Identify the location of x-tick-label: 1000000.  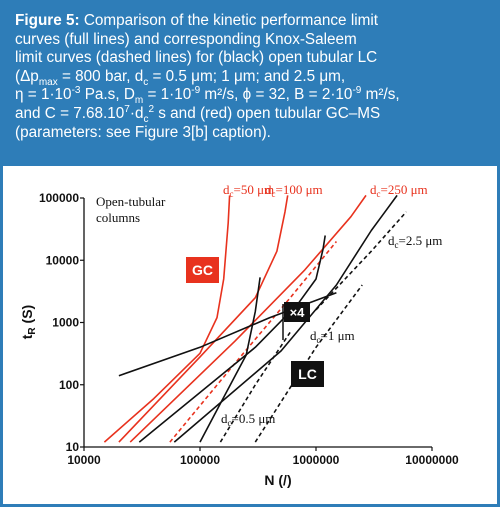
(316, 460).